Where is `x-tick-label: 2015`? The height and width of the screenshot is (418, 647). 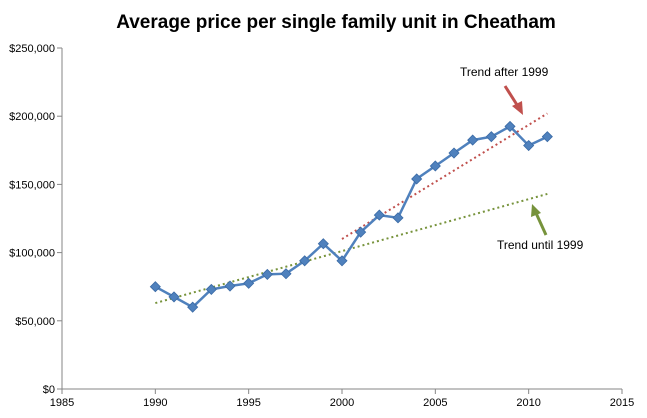 x-tick-label: 2015 is located at coordinates (622, 403).